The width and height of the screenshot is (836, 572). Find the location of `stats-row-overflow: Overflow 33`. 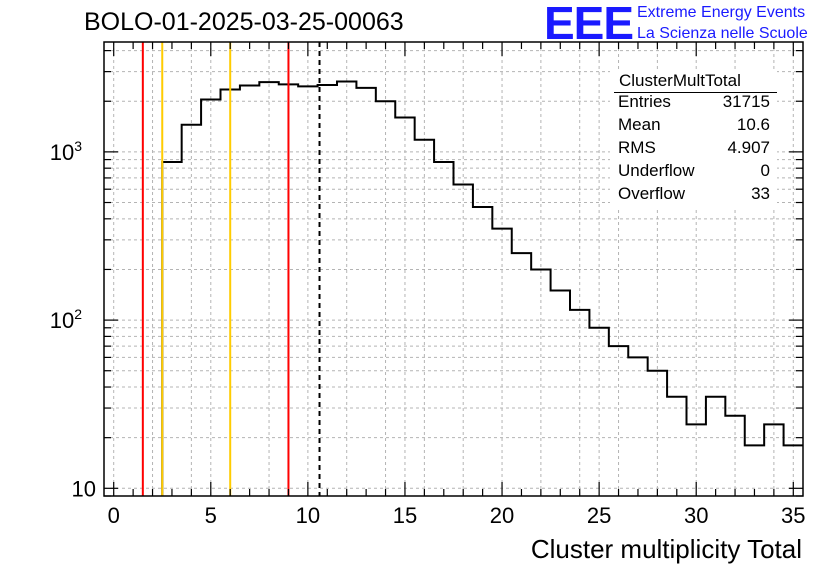

stats-row-overflow: Overflow 33 is located at coordinates (694, 195).